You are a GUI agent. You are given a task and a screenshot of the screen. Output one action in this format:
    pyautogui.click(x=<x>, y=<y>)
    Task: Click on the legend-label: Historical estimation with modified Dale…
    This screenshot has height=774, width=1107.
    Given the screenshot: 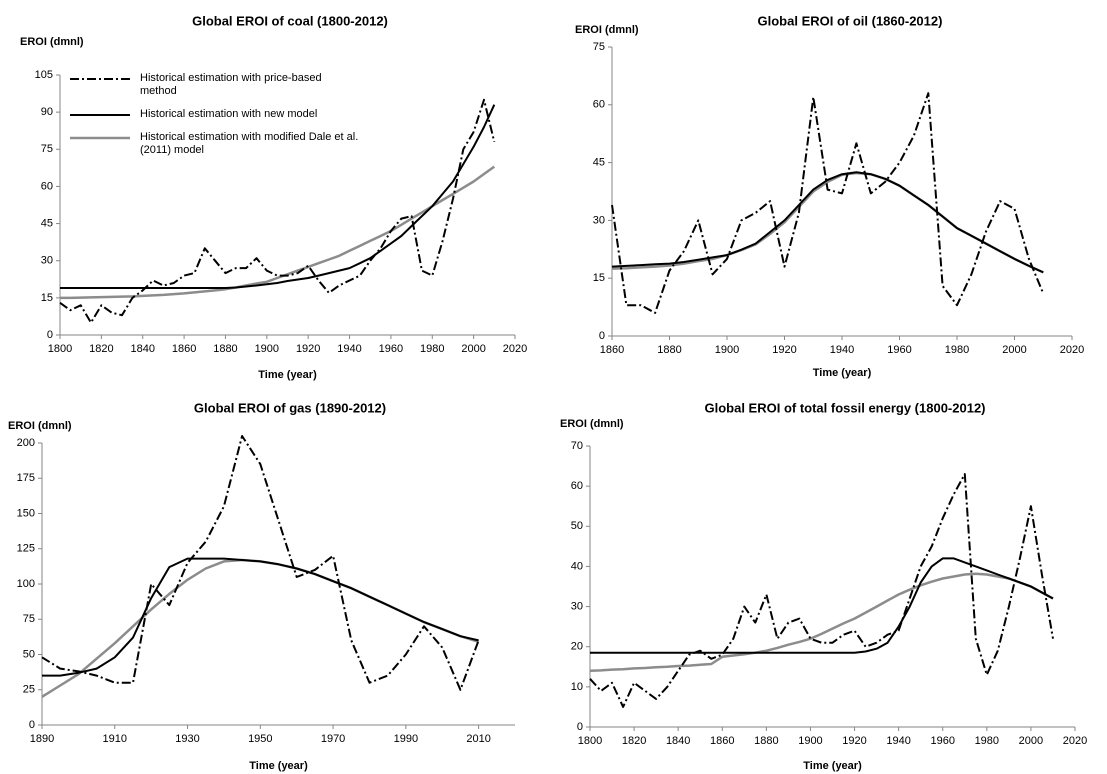 What is the action you would take?
    pyautogui.click(x=249, y=143)
    